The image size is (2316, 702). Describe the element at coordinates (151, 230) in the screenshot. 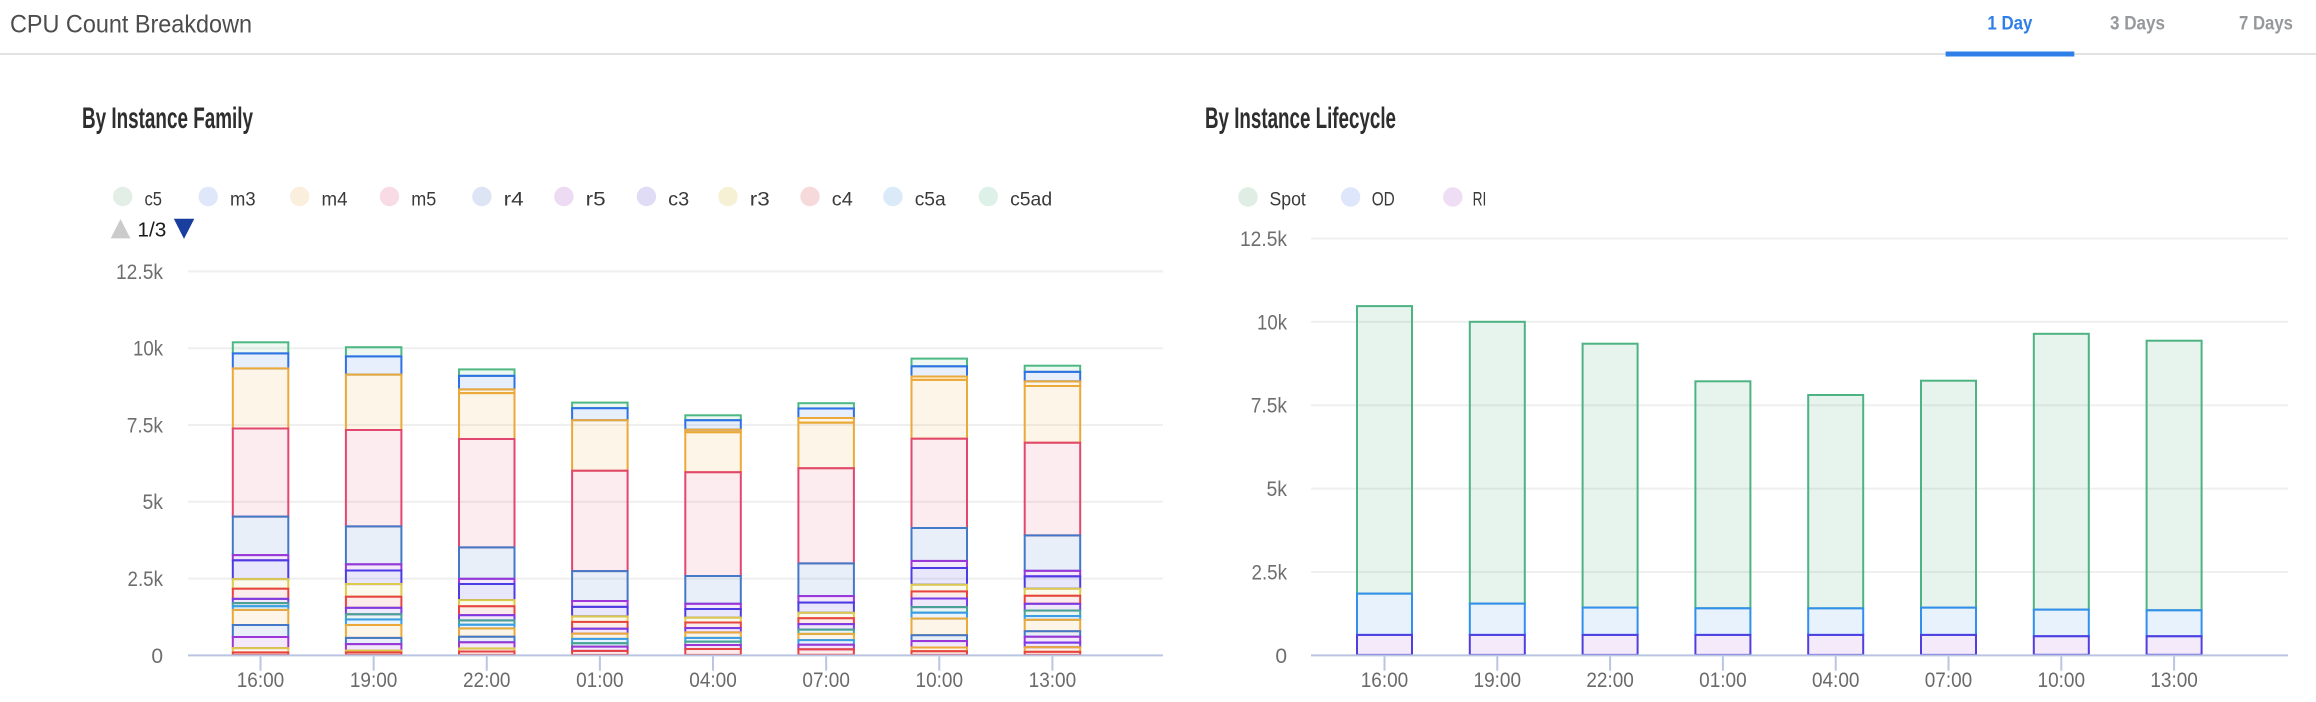

I see `svg-text: 1/3` at that location.